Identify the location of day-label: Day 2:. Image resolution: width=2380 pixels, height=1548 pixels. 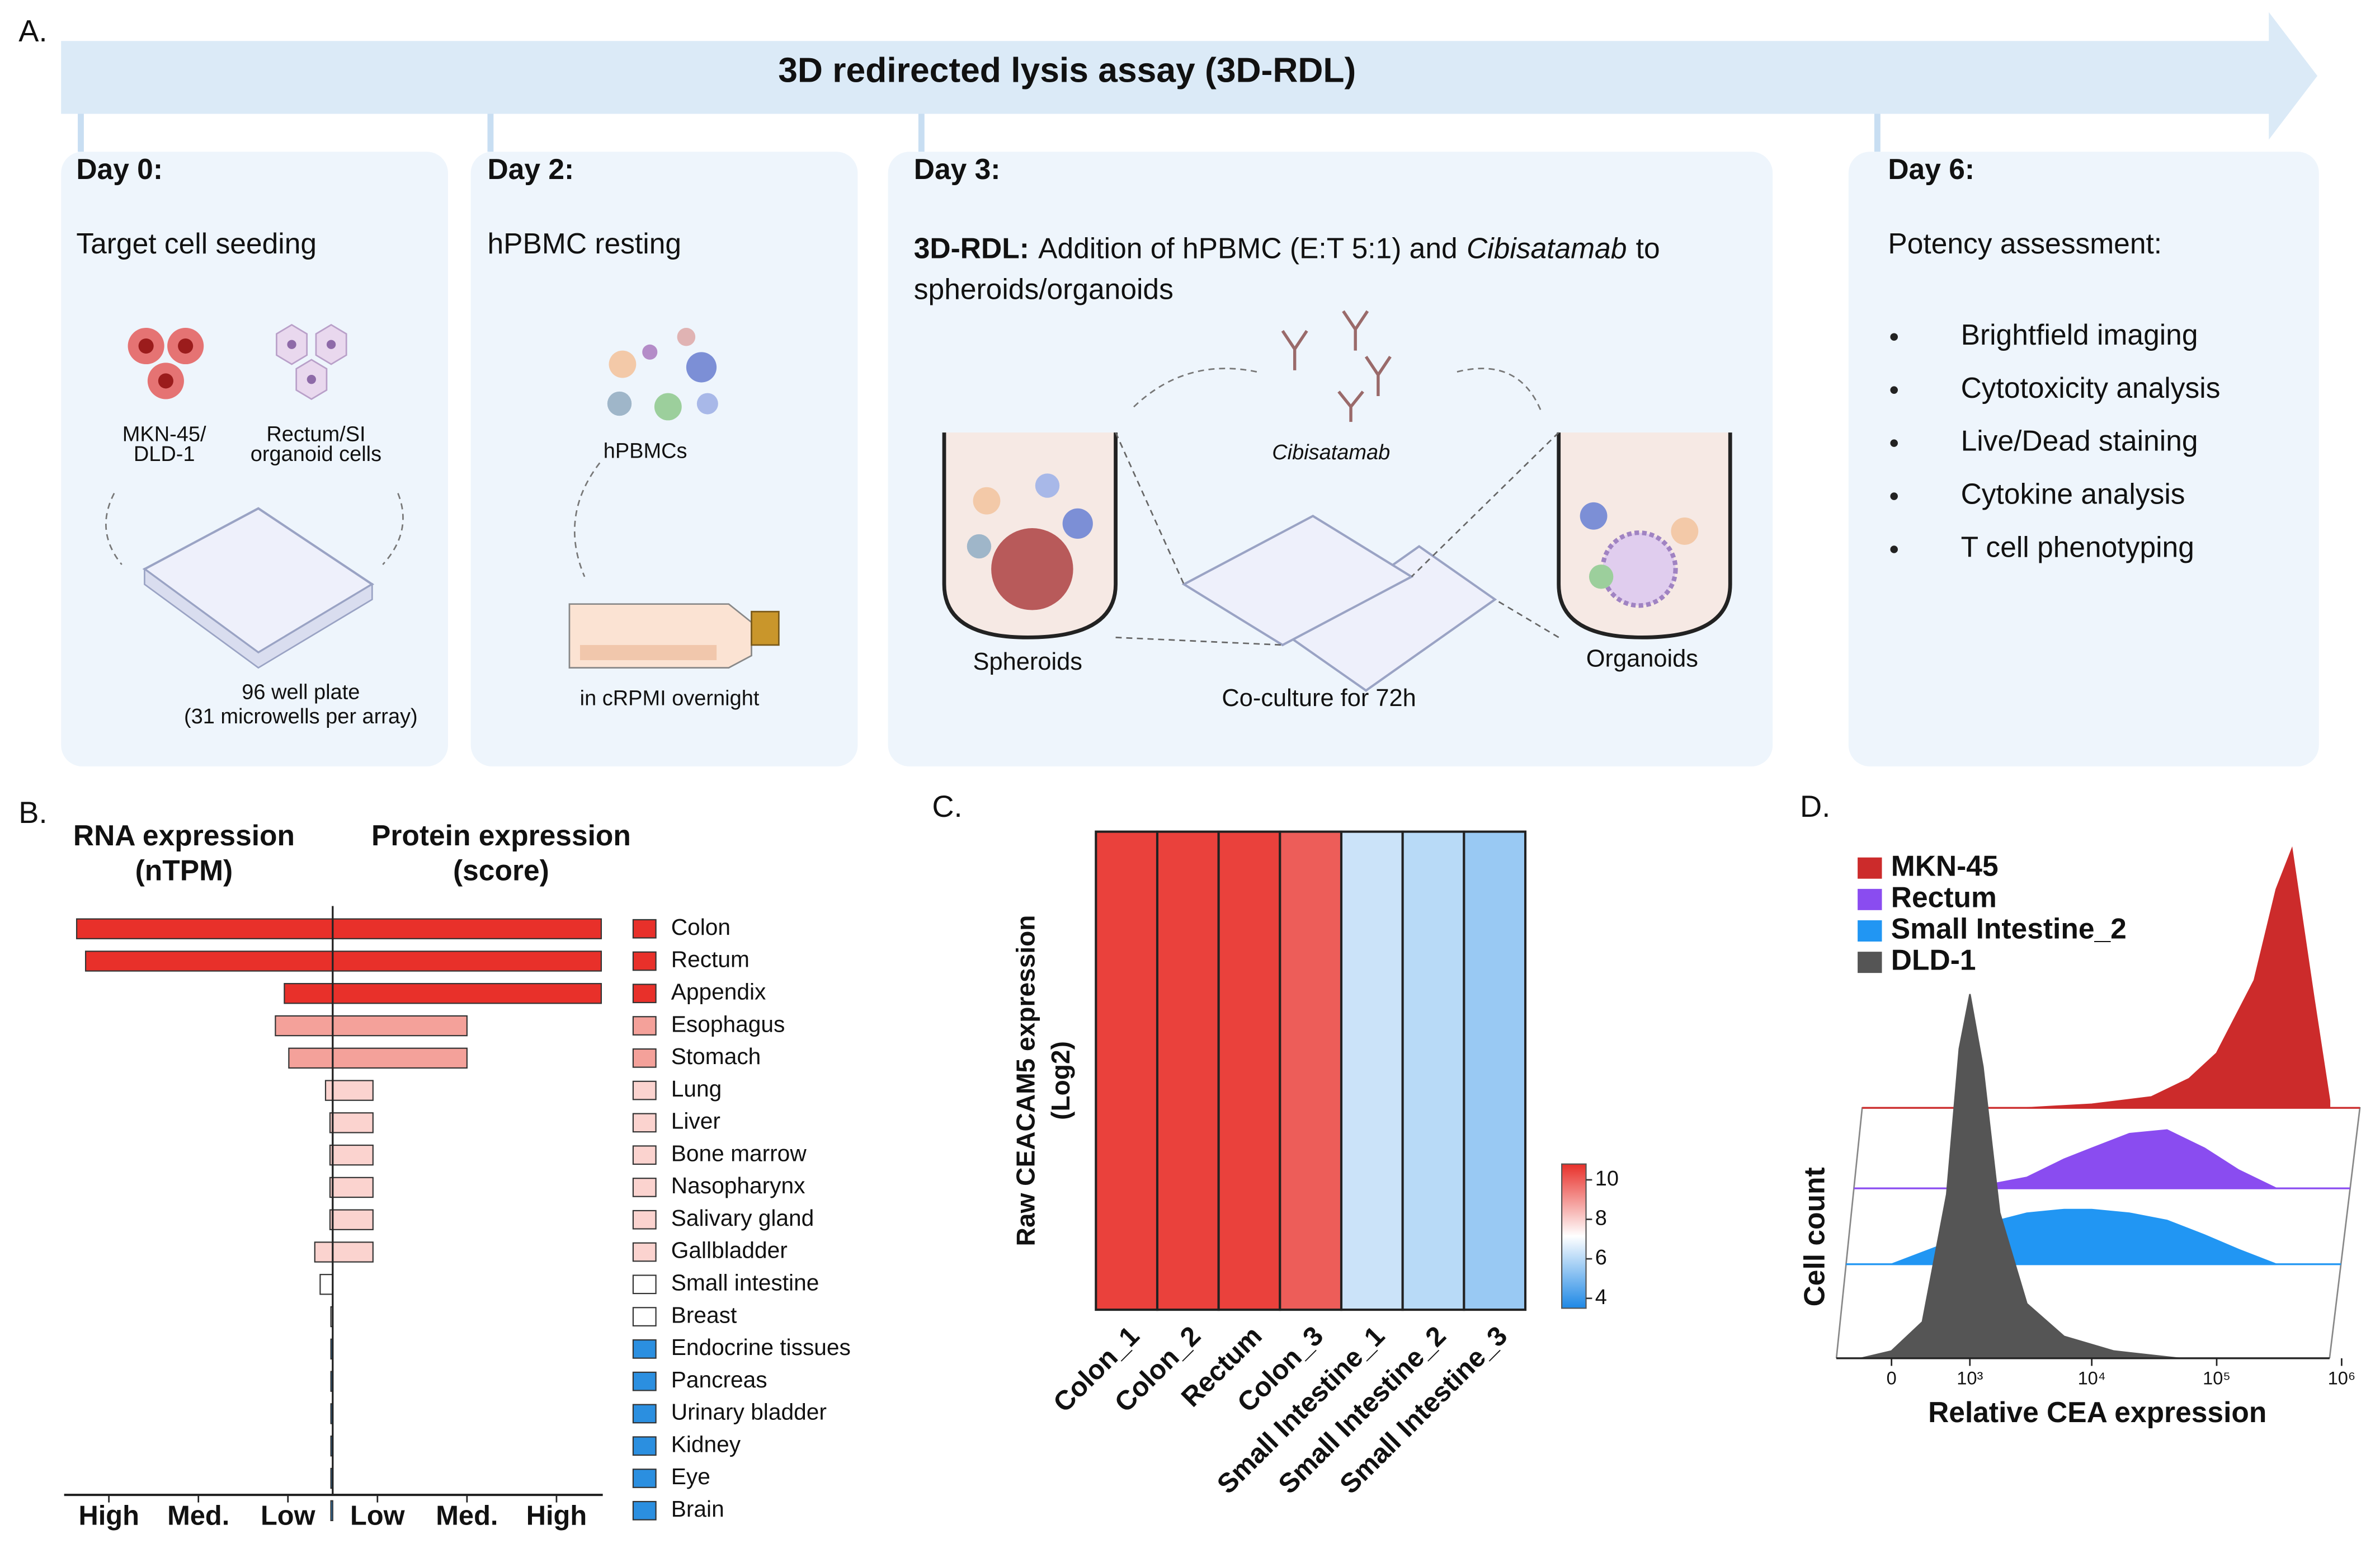
(530, 169).